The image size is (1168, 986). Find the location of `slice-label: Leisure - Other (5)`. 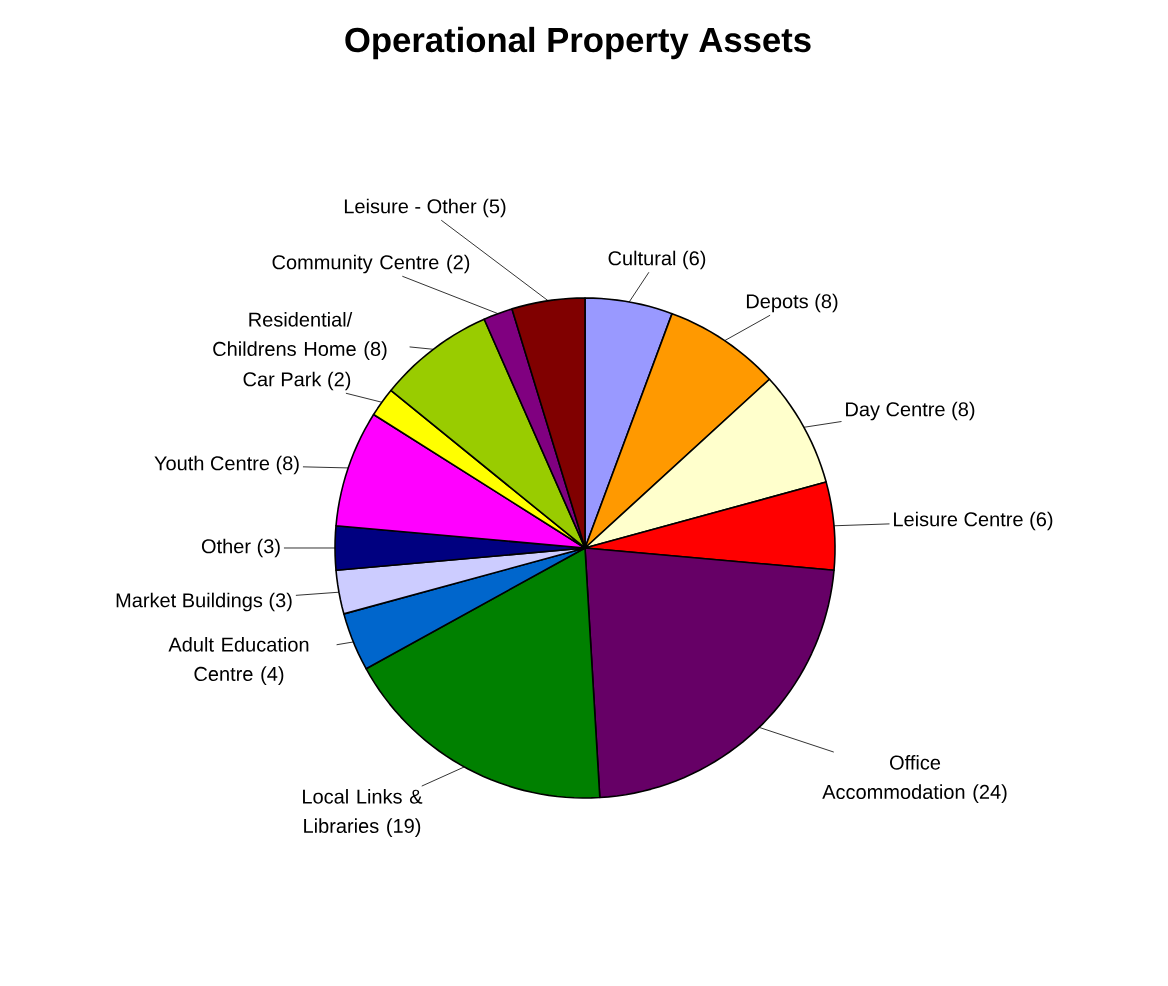

slice-label: Leisure - Other (5) is located at coordinates (425, 208).